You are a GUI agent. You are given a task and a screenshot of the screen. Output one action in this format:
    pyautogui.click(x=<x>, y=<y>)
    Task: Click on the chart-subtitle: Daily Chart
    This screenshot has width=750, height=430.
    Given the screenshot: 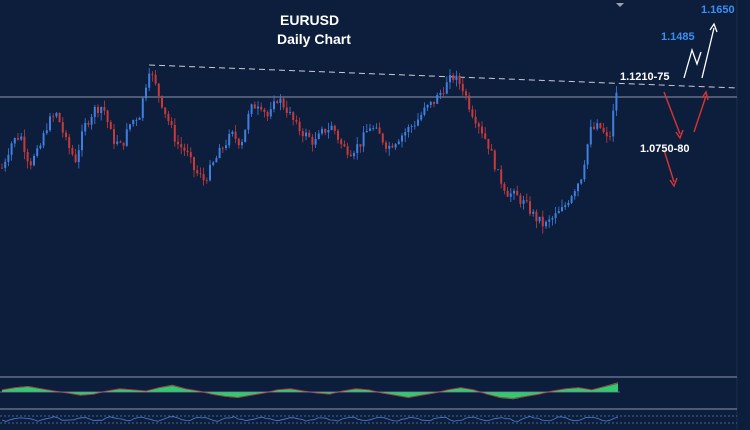 What is the action you would take?
    pyautogui.click(x=314, y=39)
    